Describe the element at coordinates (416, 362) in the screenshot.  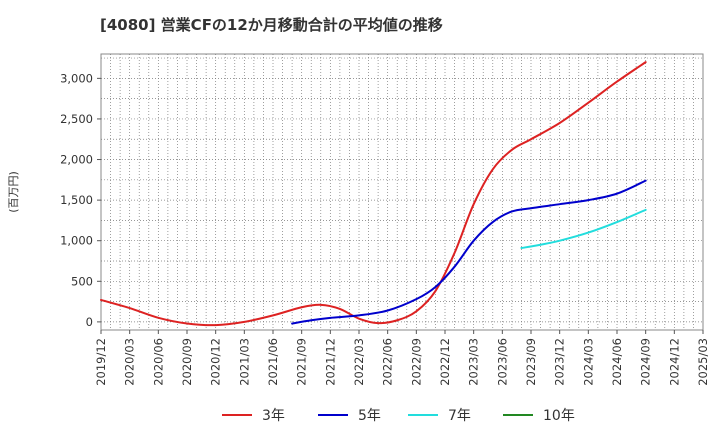
I see `x-tick-label: 2022/09` at that location.